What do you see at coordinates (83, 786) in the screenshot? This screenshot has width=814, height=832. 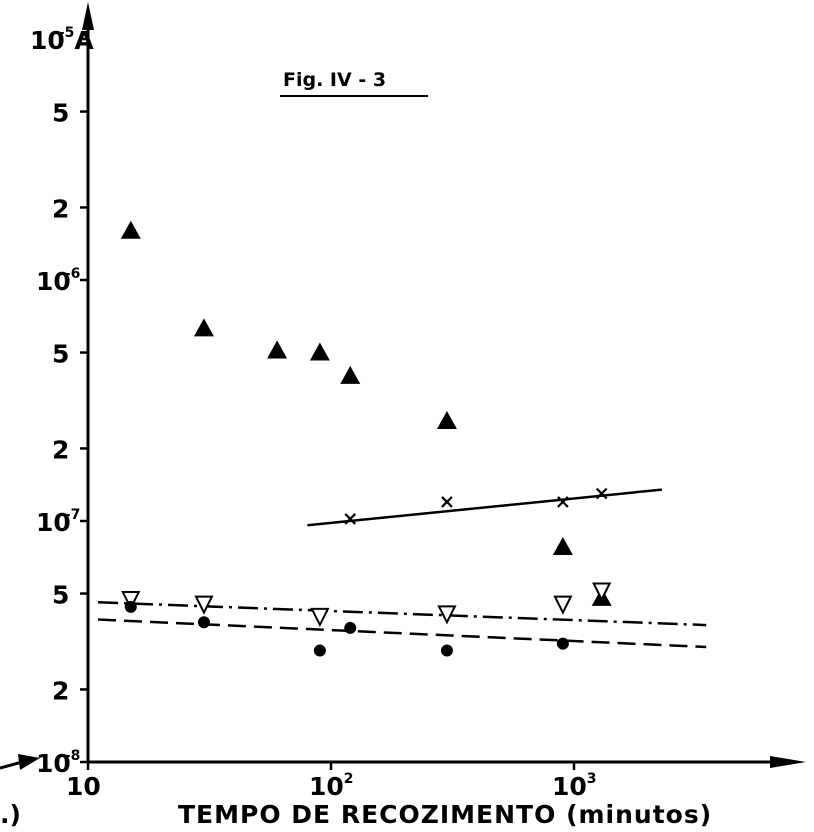 I see `x-tick-label: 10` at bounding box center [83, 786].